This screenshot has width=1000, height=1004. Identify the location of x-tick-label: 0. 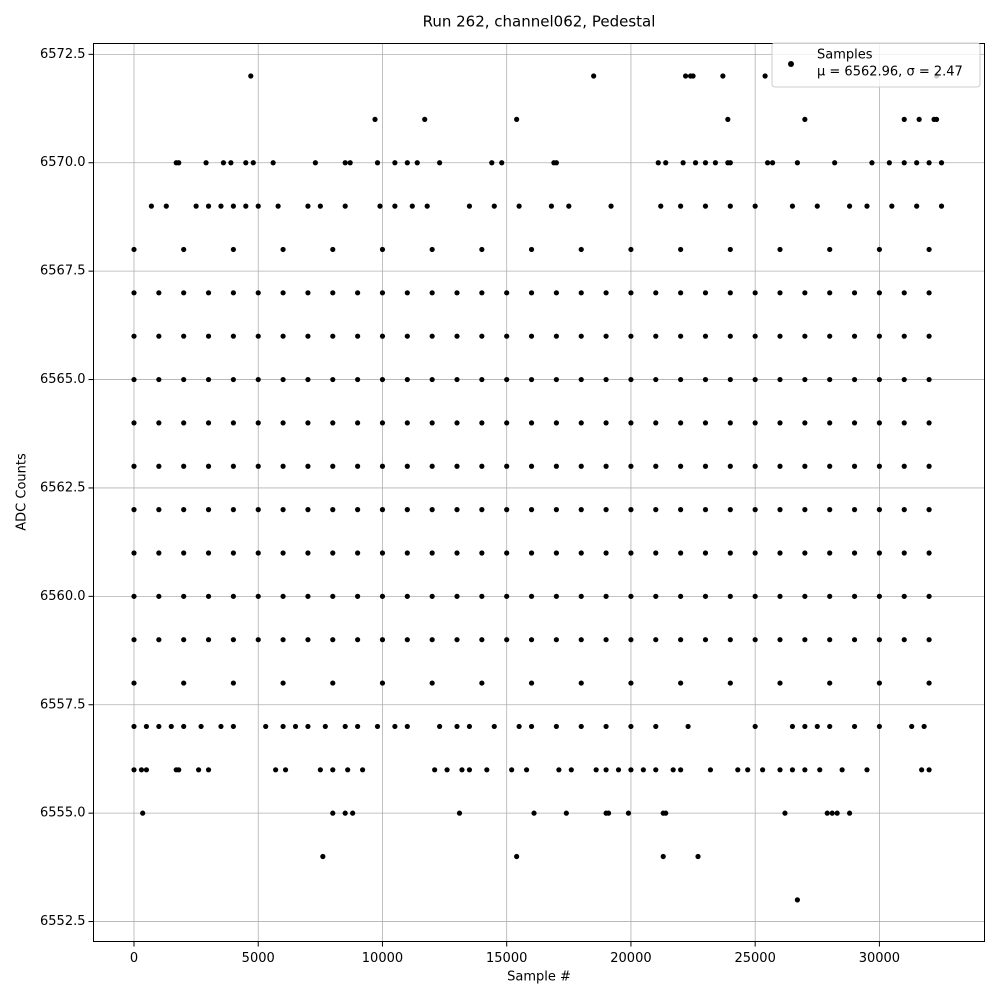
(134, 958).